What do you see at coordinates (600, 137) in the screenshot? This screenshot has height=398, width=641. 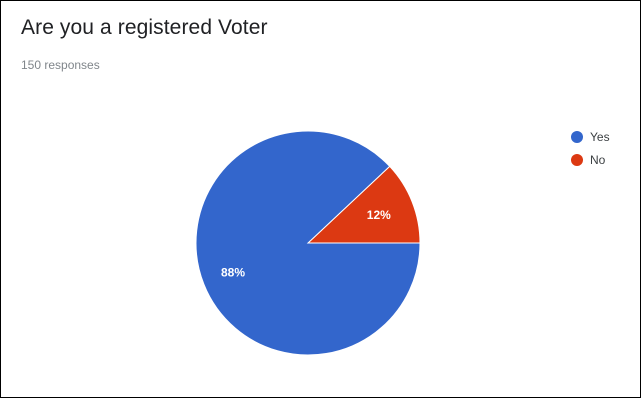 I see `legend-label-yes: Yes` at bounding box center [600, 137].